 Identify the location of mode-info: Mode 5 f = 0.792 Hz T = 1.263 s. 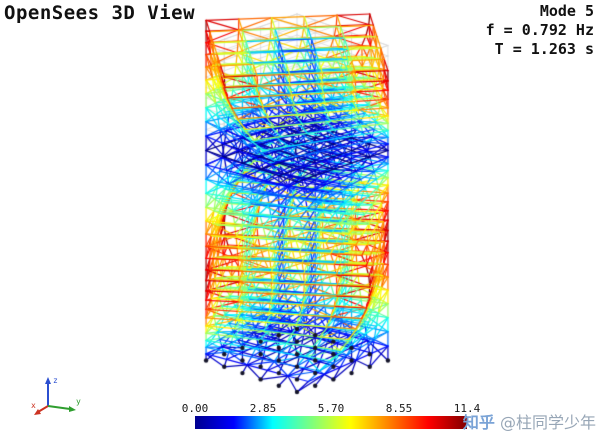
(540, 30).